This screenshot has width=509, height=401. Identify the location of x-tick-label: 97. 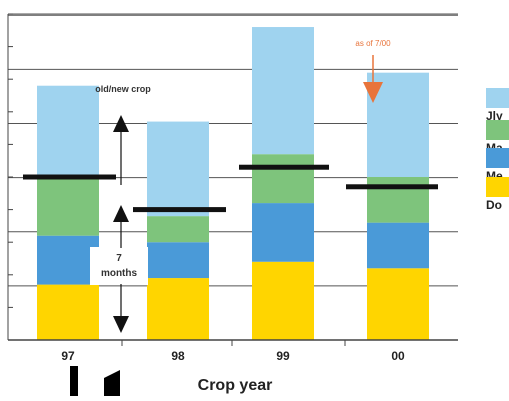
(68, 356).